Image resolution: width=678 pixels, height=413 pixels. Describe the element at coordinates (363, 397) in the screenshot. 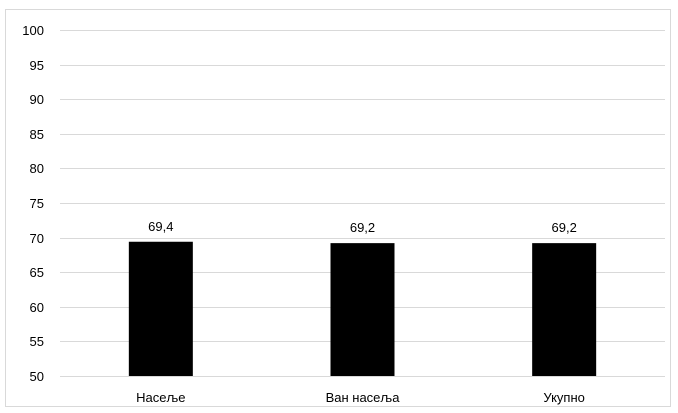

I see `category-label-2: Ван насеља` at that location.